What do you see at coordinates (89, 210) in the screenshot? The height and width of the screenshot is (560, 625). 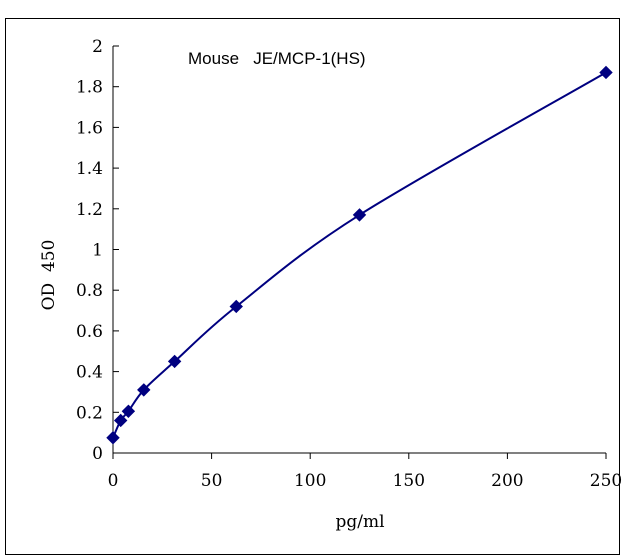 I see `y-tick-label: 1.2` at bounding box center [89, 210].